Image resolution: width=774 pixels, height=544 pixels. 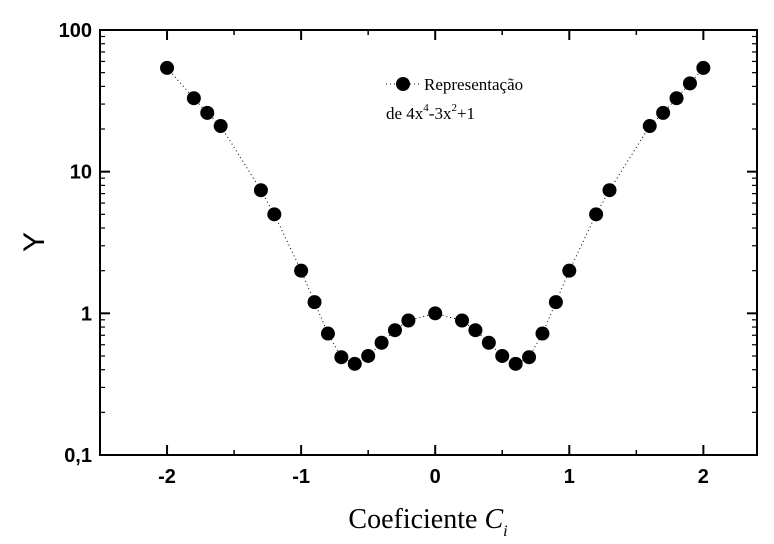 I want to click on y-axis-title: Y, so click(x=34, y=242).